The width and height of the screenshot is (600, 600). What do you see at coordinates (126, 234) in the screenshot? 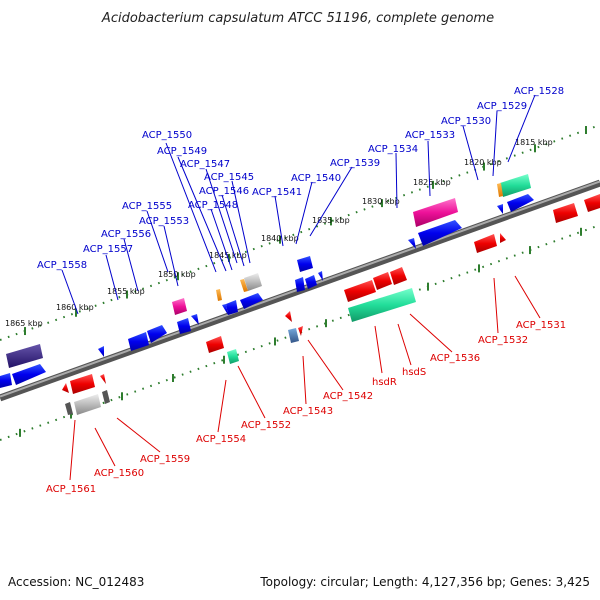
I see `gene-label: ACP_1556` at bounding box center [126, 234].